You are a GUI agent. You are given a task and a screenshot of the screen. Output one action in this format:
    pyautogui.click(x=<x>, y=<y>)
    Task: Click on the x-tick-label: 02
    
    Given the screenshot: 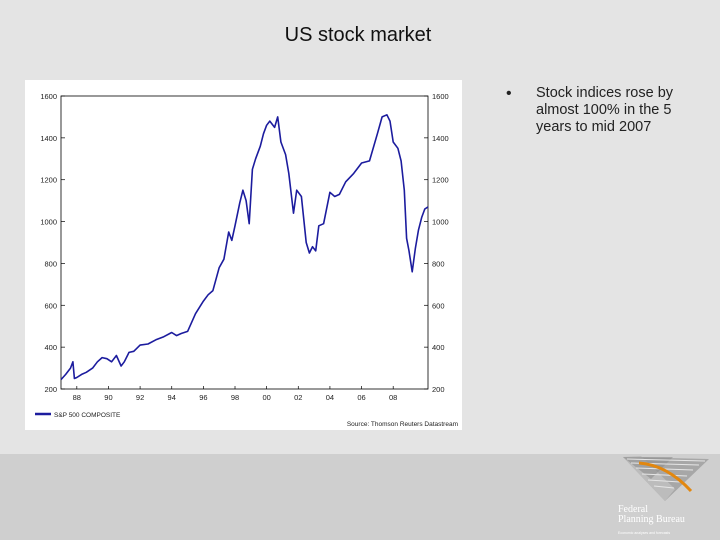 What is the action you would take?
    pyautogui.click(x=298, y=397)
    